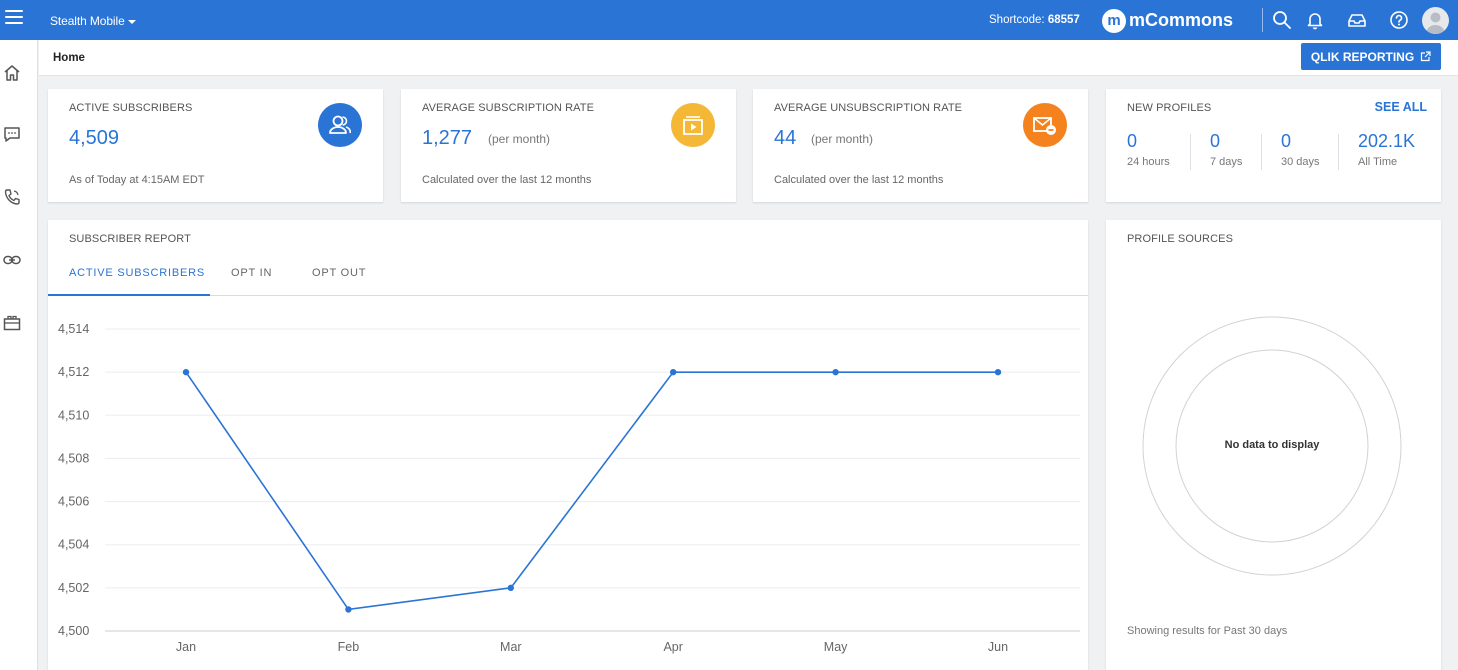 Image resolution: width=1458 pixels, height=670 pixels. What do you see at coordinates (1399, 20) in the screenshot?
I see `help-icon` at bounding box center [1399, 20].